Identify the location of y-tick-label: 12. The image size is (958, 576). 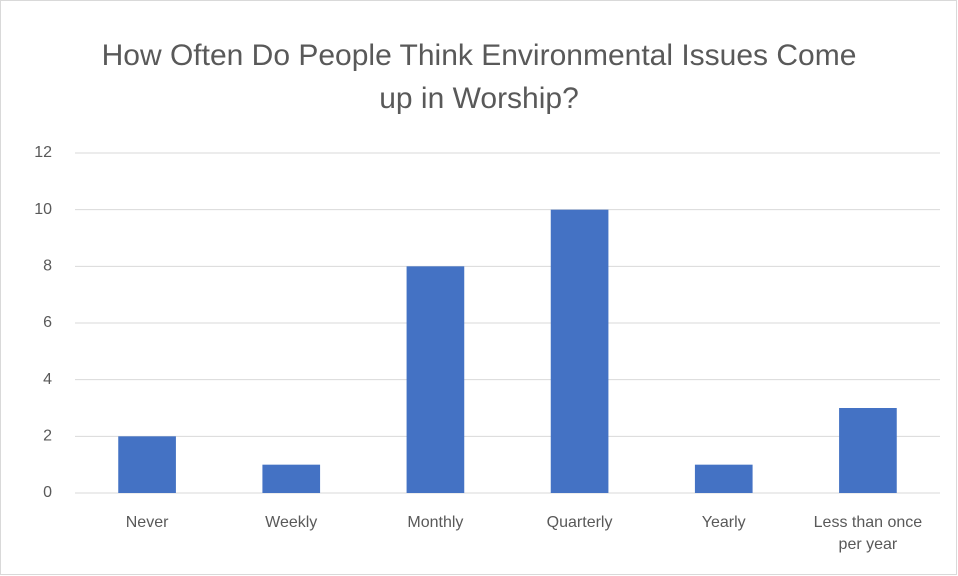
(43, 152).